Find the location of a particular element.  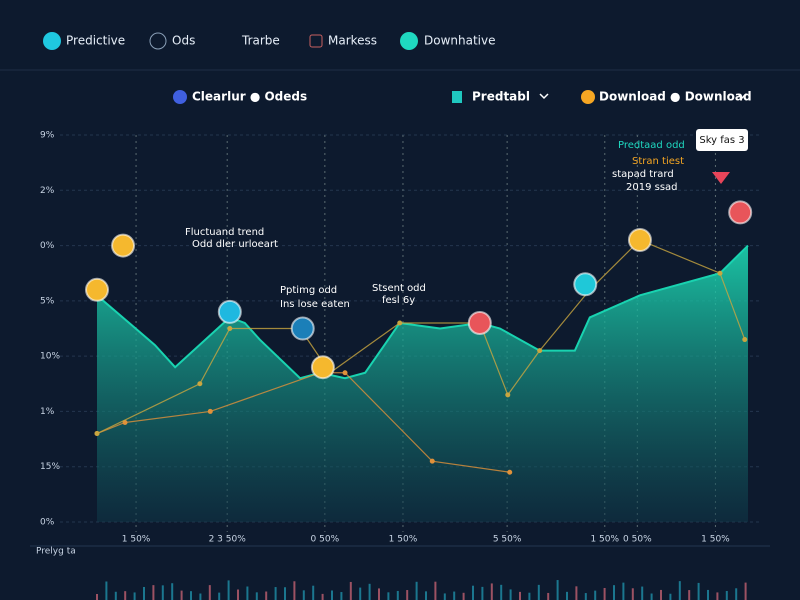

annotation: 2019 ssad is located at coordinates (652, 187).